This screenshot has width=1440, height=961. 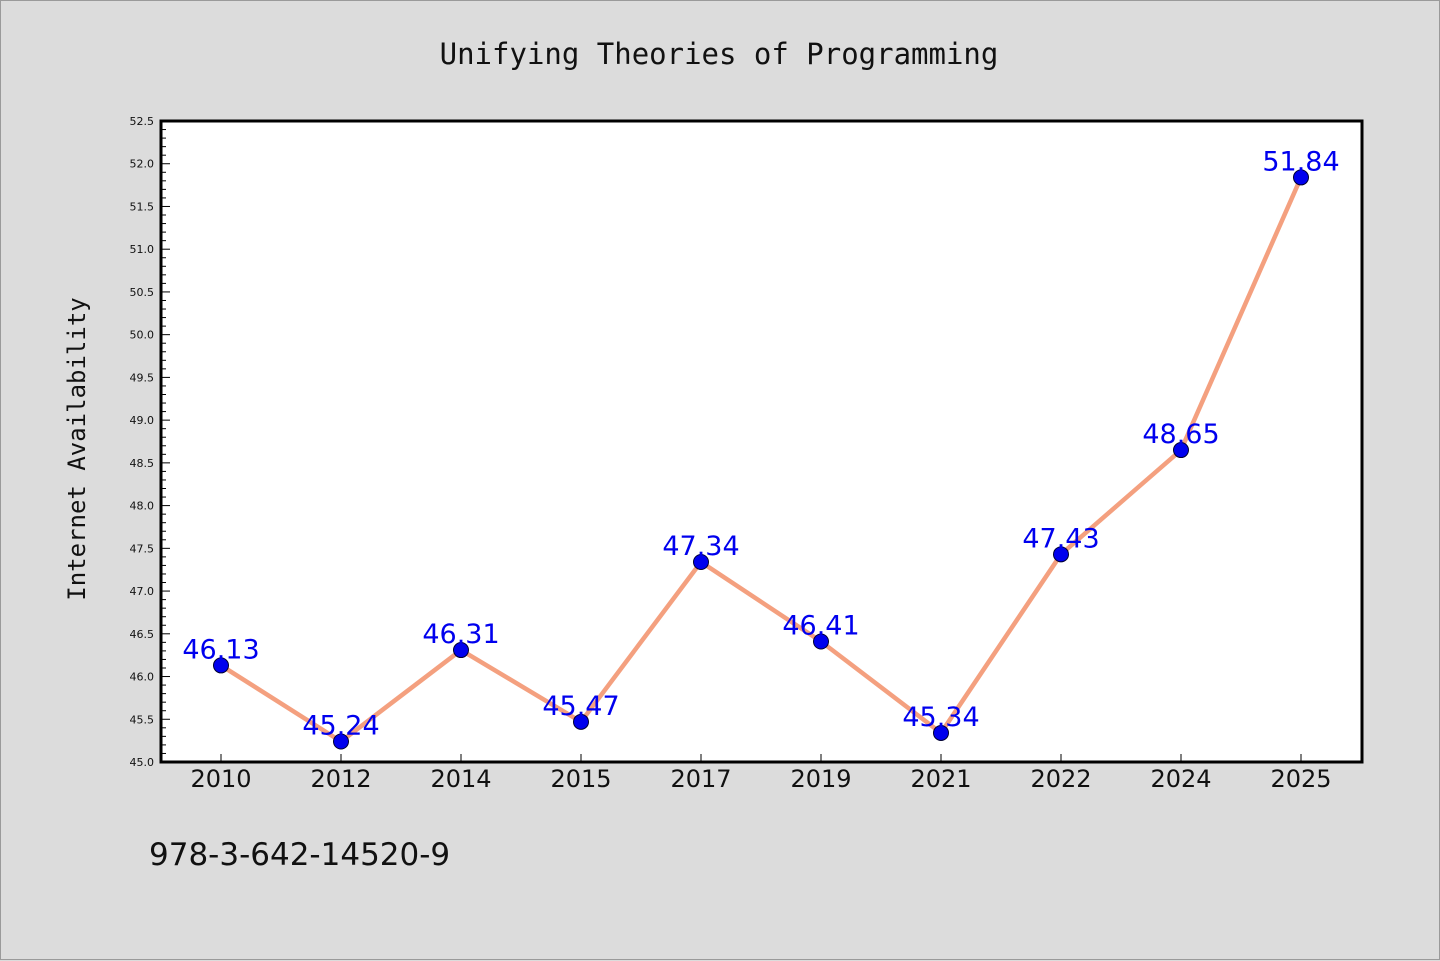 What do you see at coordinates (1180, 434) in the screenshot?
I see `data-label: 48.65` at bounding box center [1180, 434].